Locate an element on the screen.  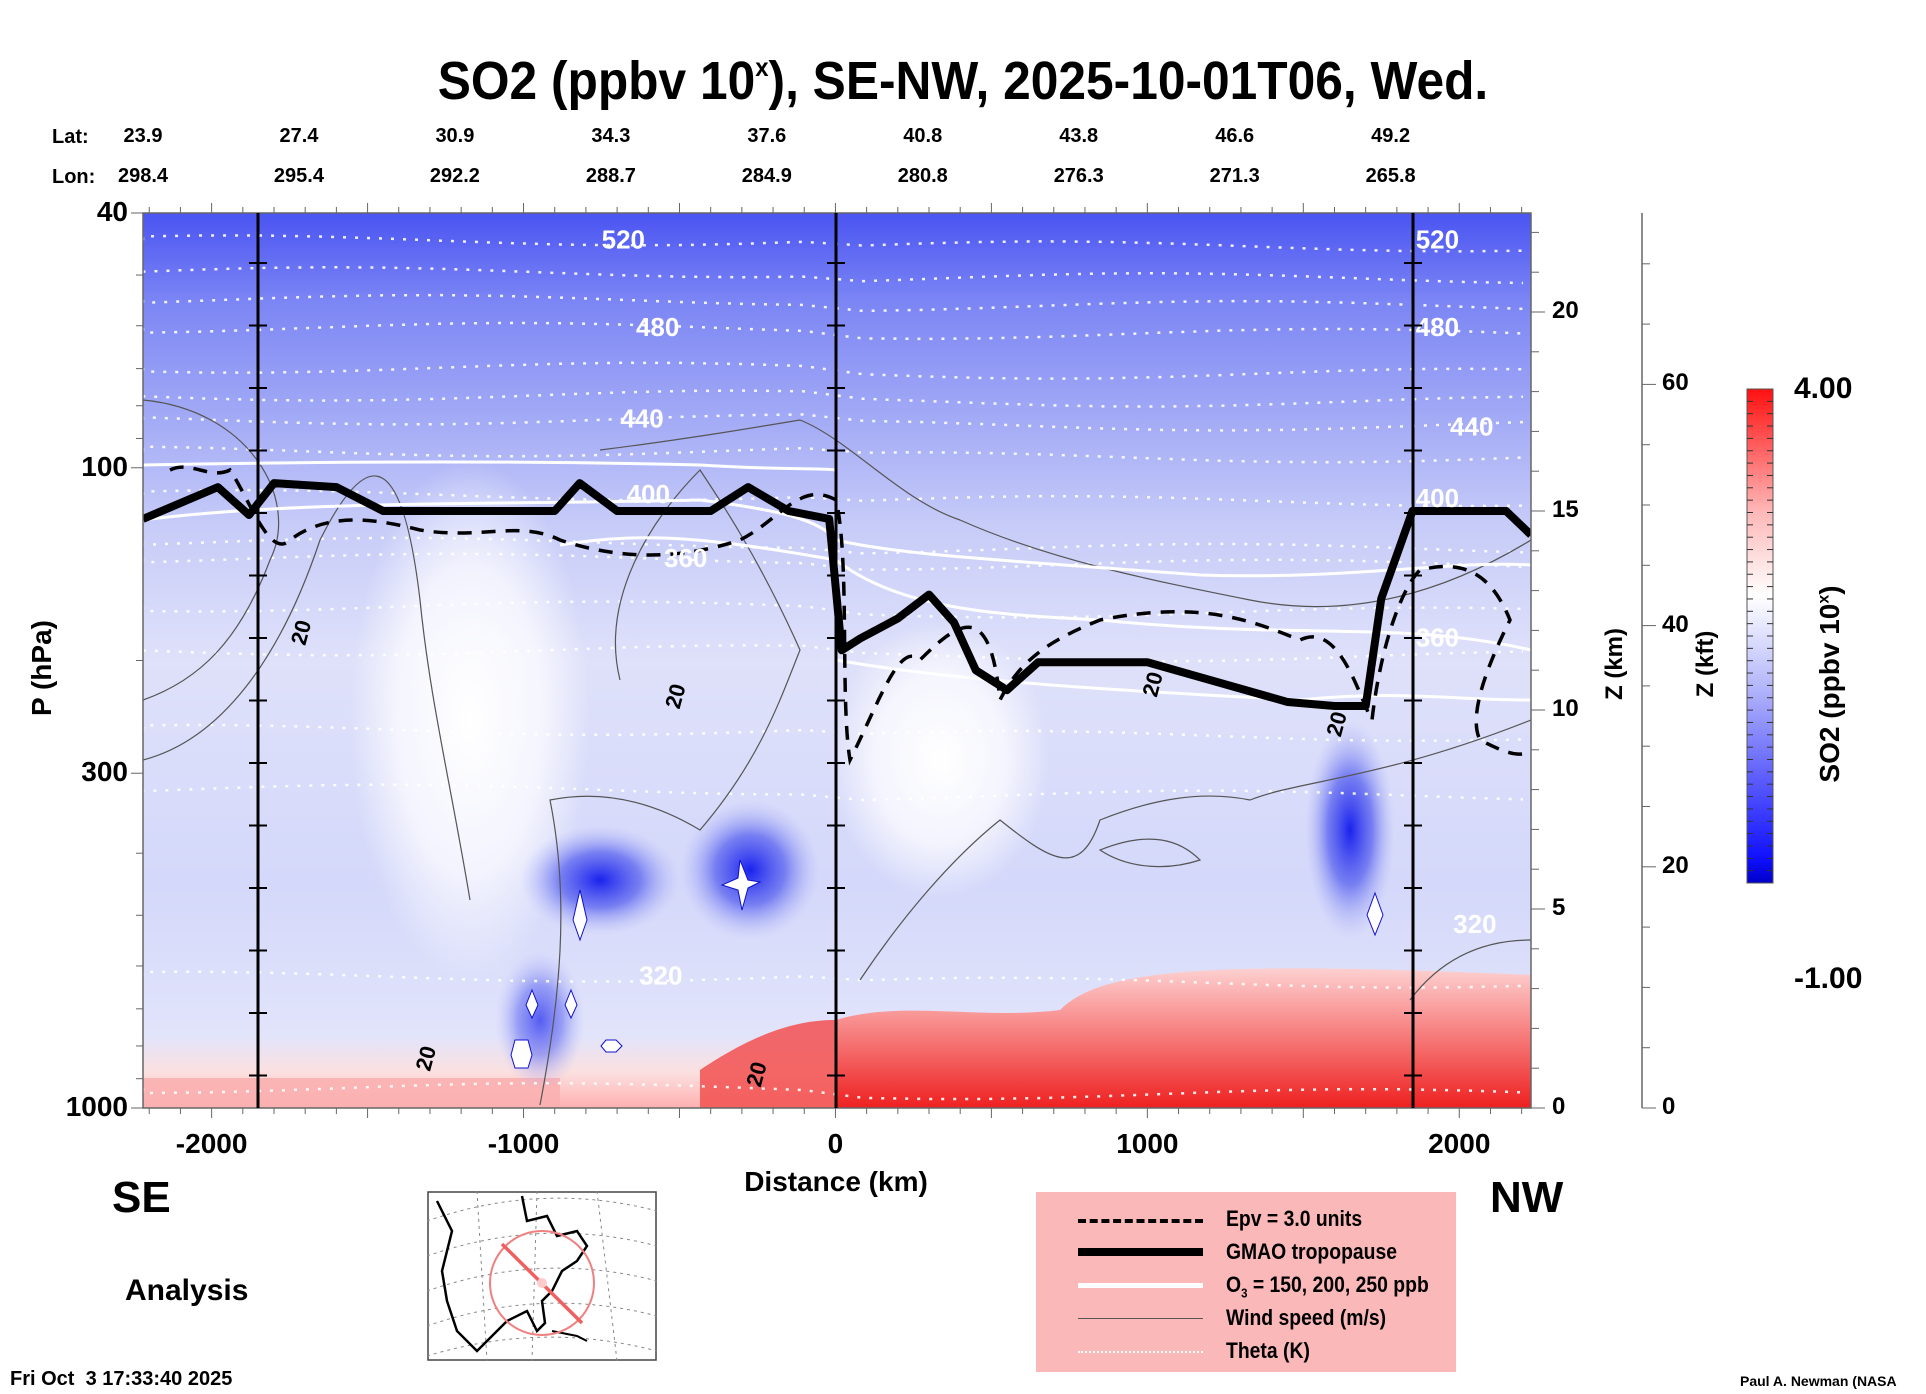
lon-value: 284.9 is located at coordinates (766, 176).